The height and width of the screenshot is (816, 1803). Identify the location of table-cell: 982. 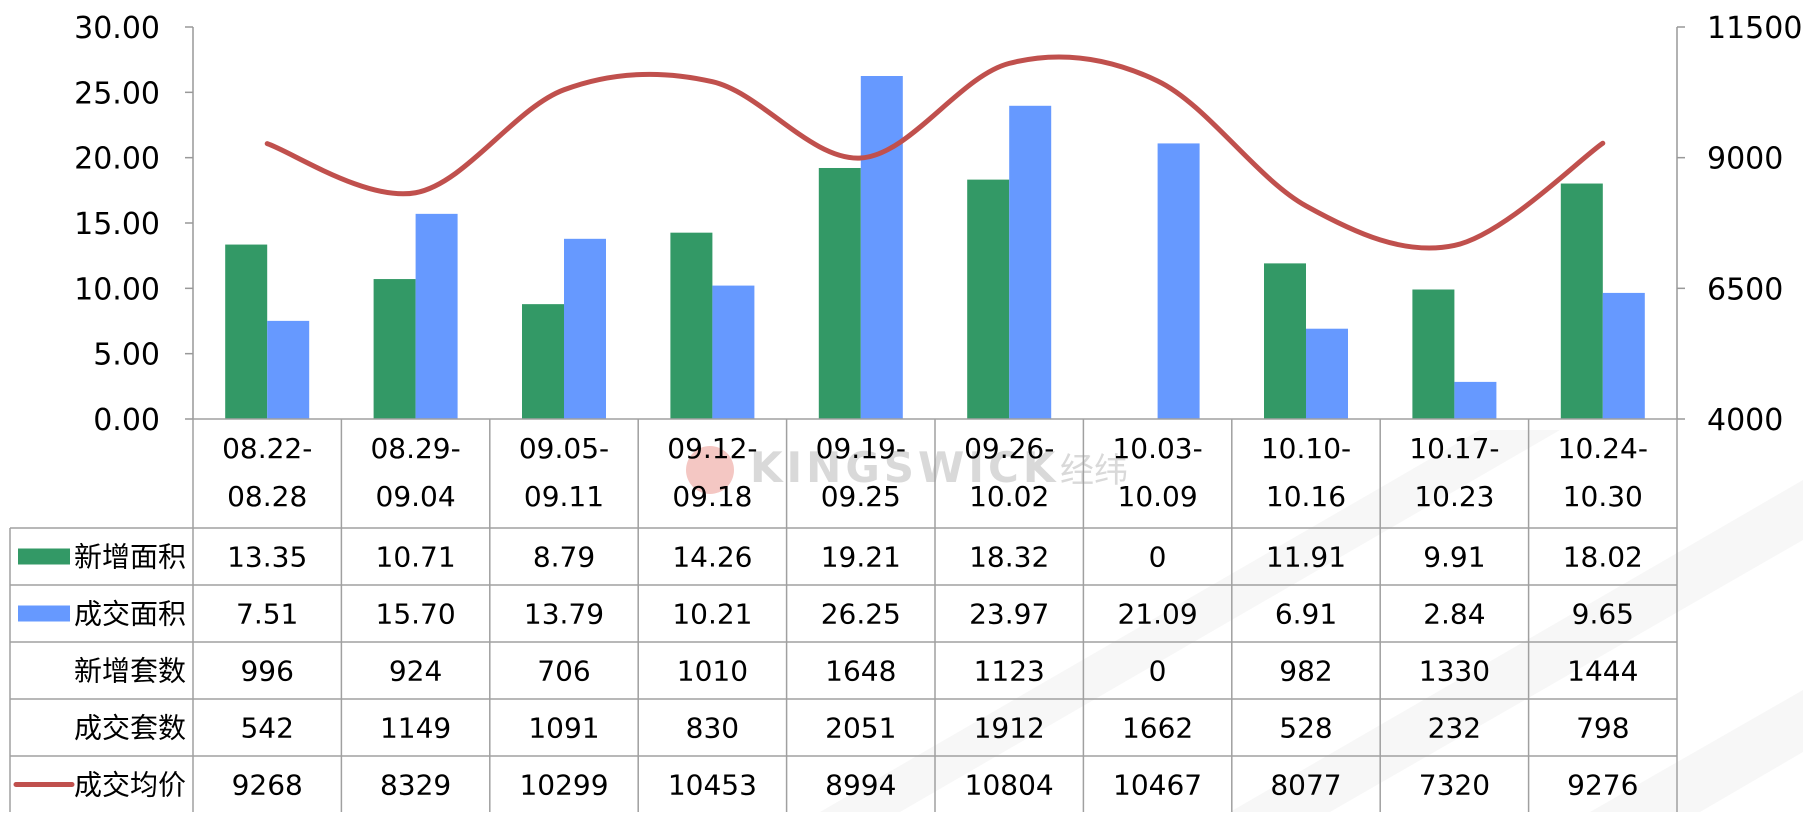
(1305, 671).